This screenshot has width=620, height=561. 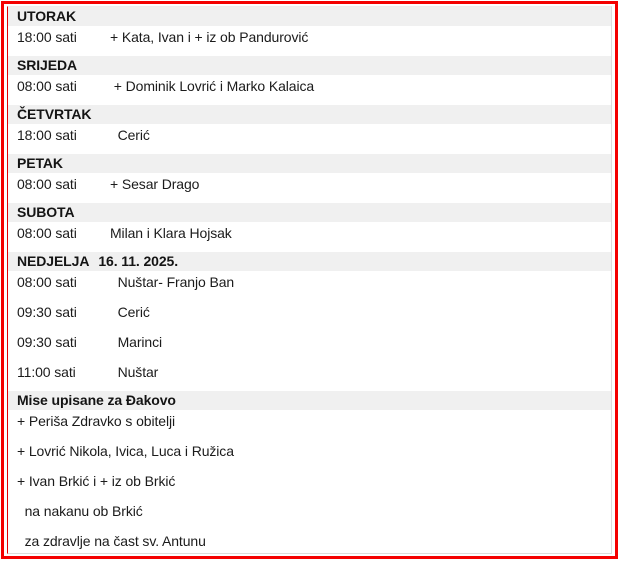 What do you see at coordinates (309, 139) in the screenshot?
I see `mass-row: 18:00 sati Cerić` at bounding box center [309, 139].